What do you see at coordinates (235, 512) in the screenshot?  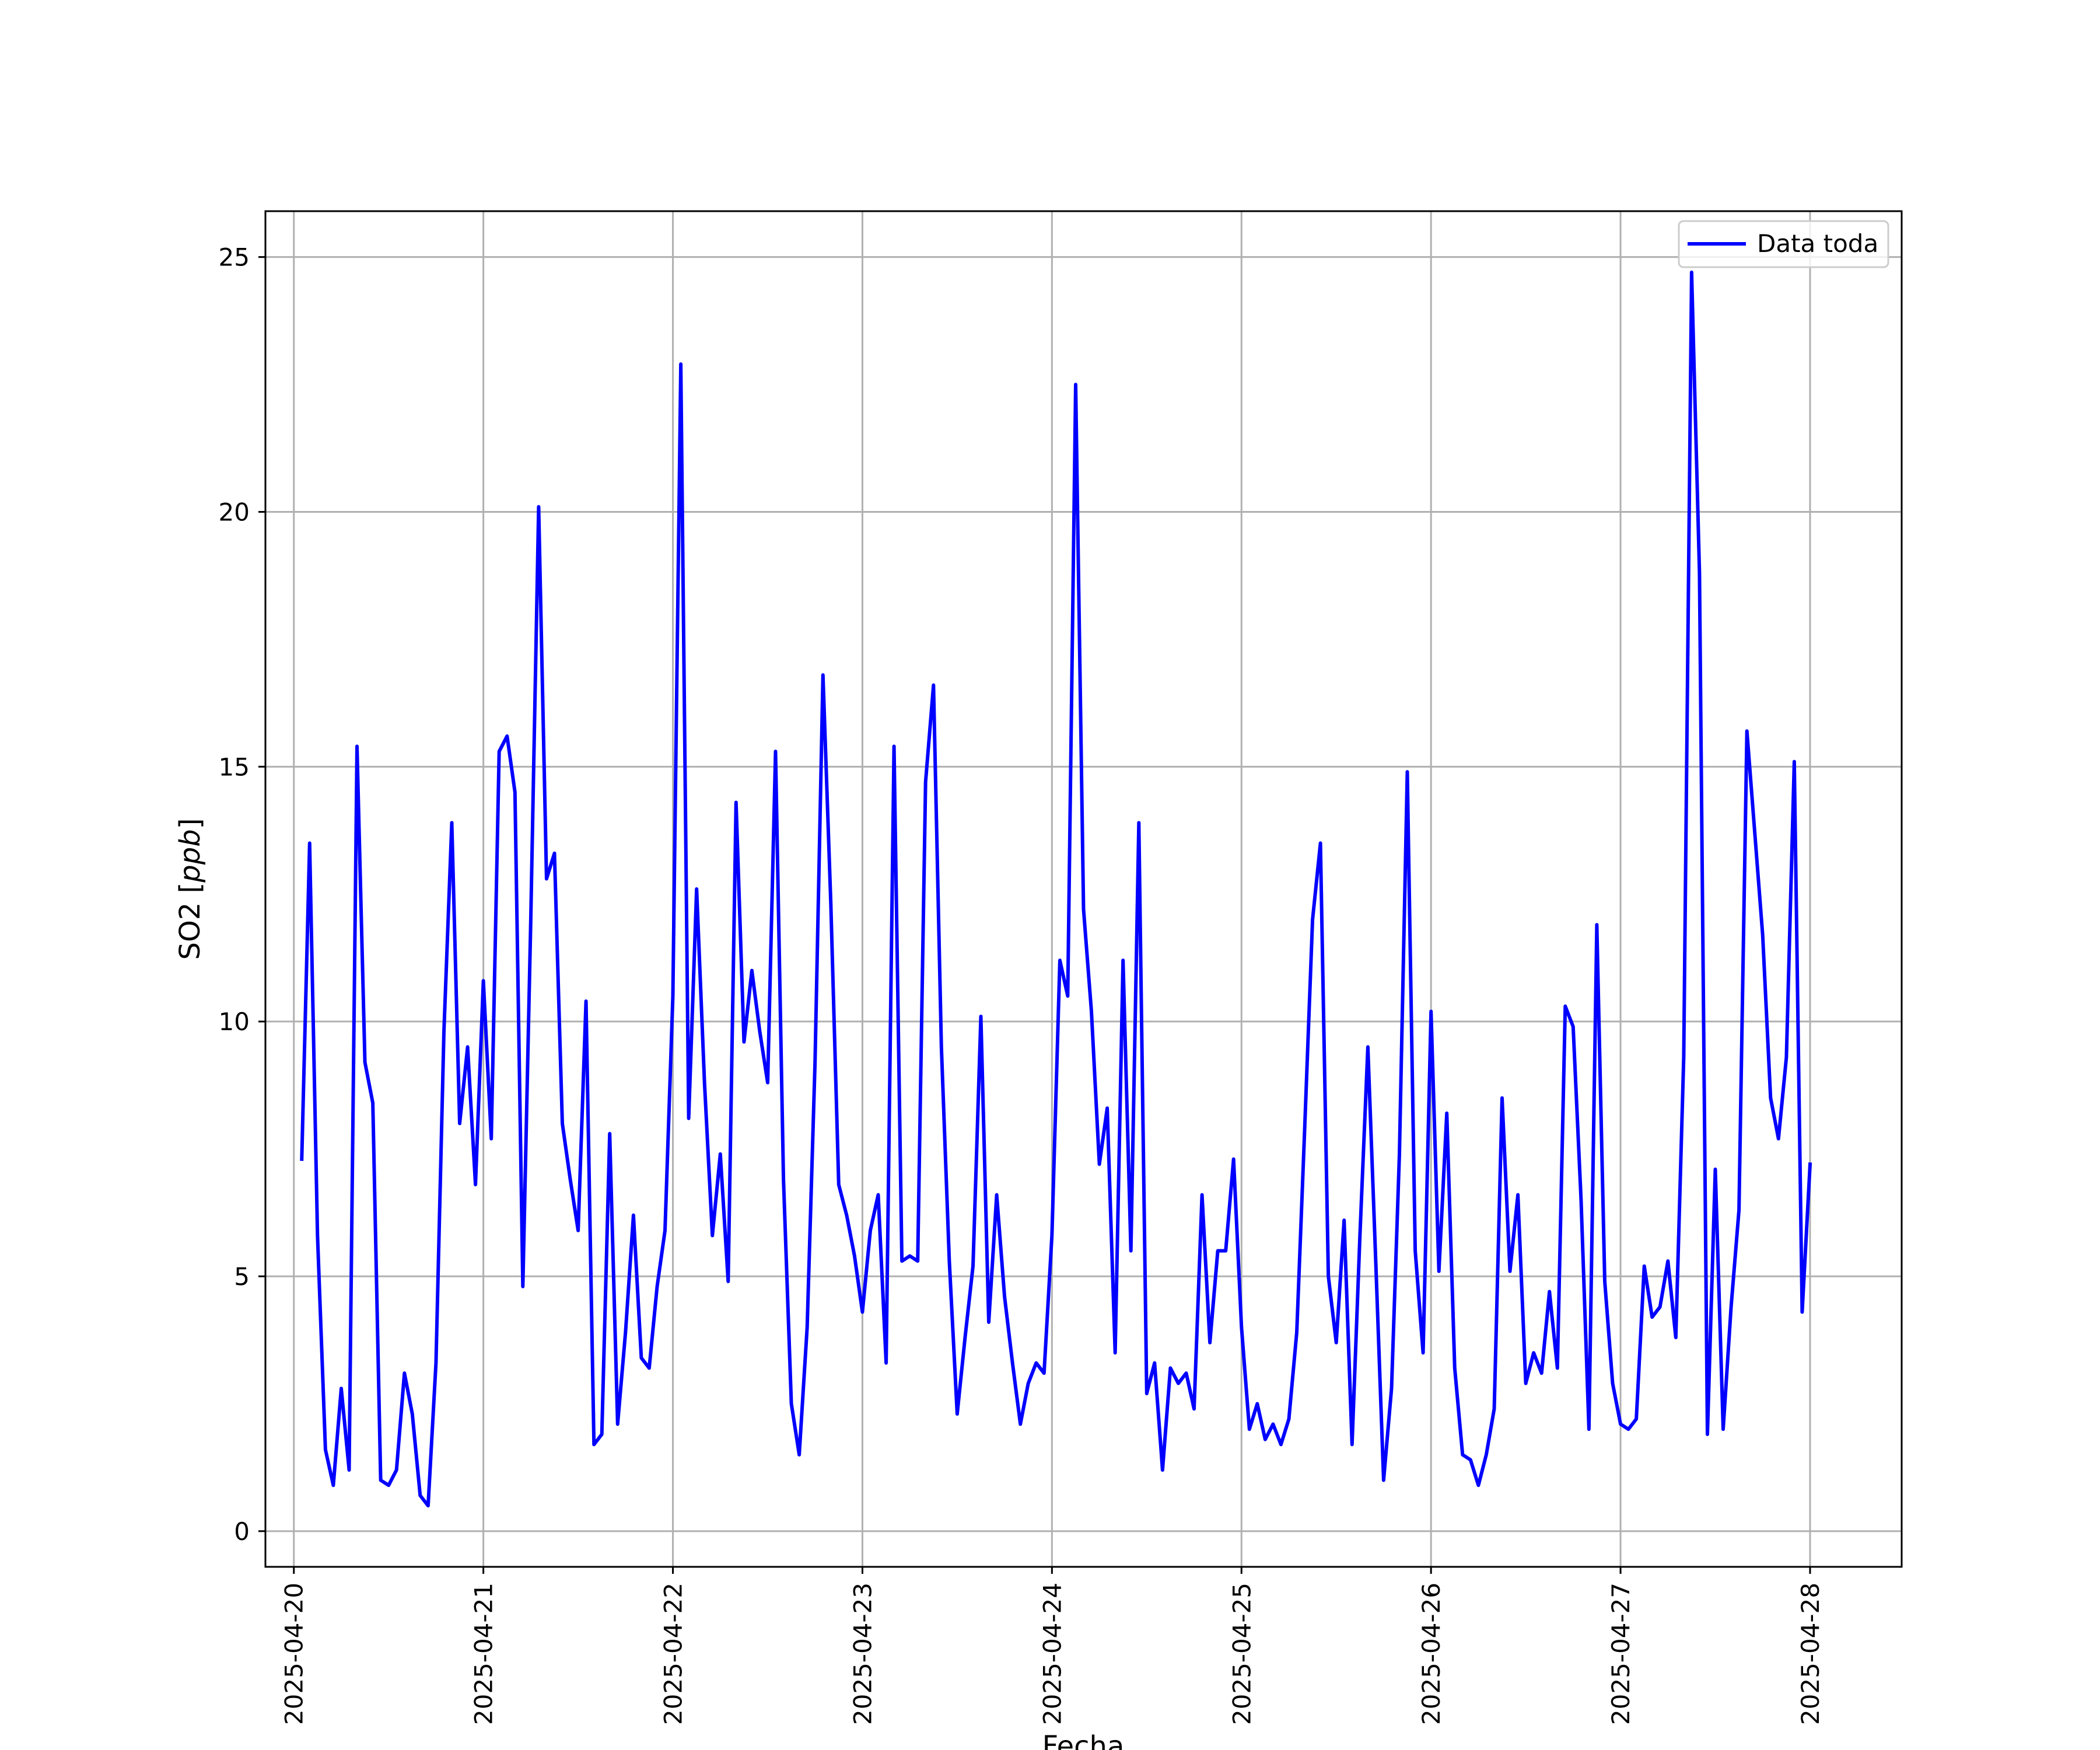 I see `y-tick-label: 20` at bounding box center [235, 512].